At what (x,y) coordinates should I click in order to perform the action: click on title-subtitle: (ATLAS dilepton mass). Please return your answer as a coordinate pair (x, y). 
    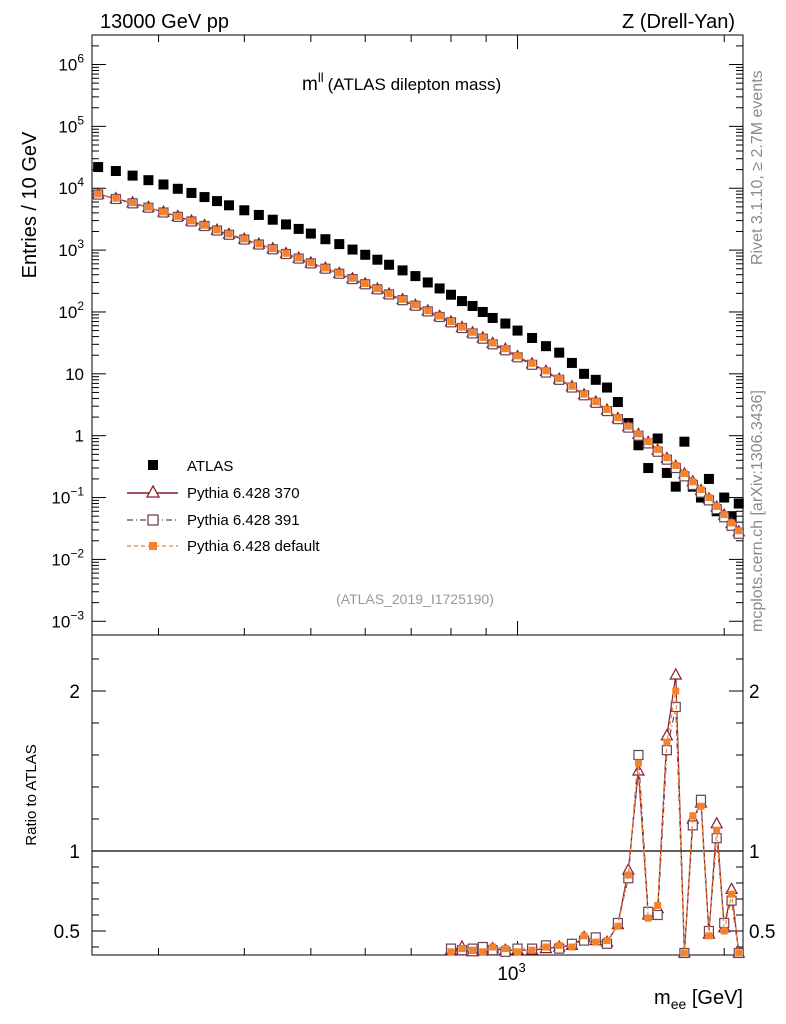
    Looking at the image, I should click on (415, 84).